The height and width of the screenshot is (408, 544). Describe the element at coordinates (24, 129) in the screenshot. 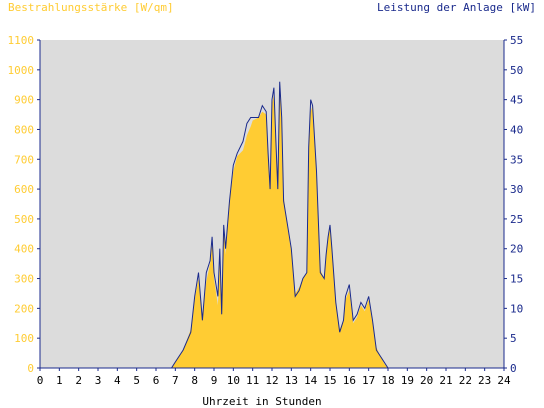

I see `left-tick-label: 800` at that location.